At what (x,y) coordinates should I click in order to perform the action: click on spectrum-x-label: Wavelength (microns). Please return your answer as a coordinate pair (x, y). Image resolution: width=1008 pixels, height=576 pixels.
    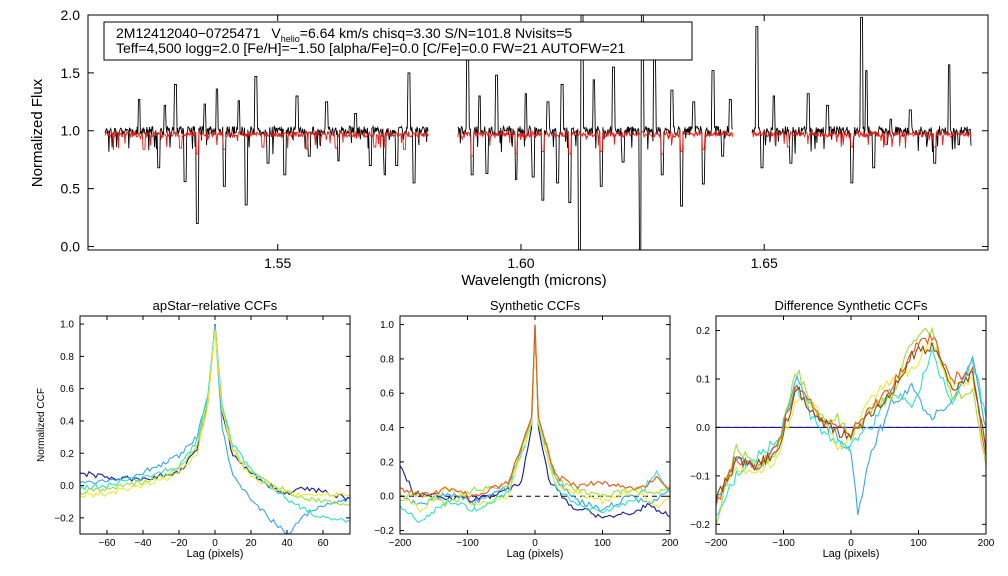
    Looking at the image, I should click on (533, 280).